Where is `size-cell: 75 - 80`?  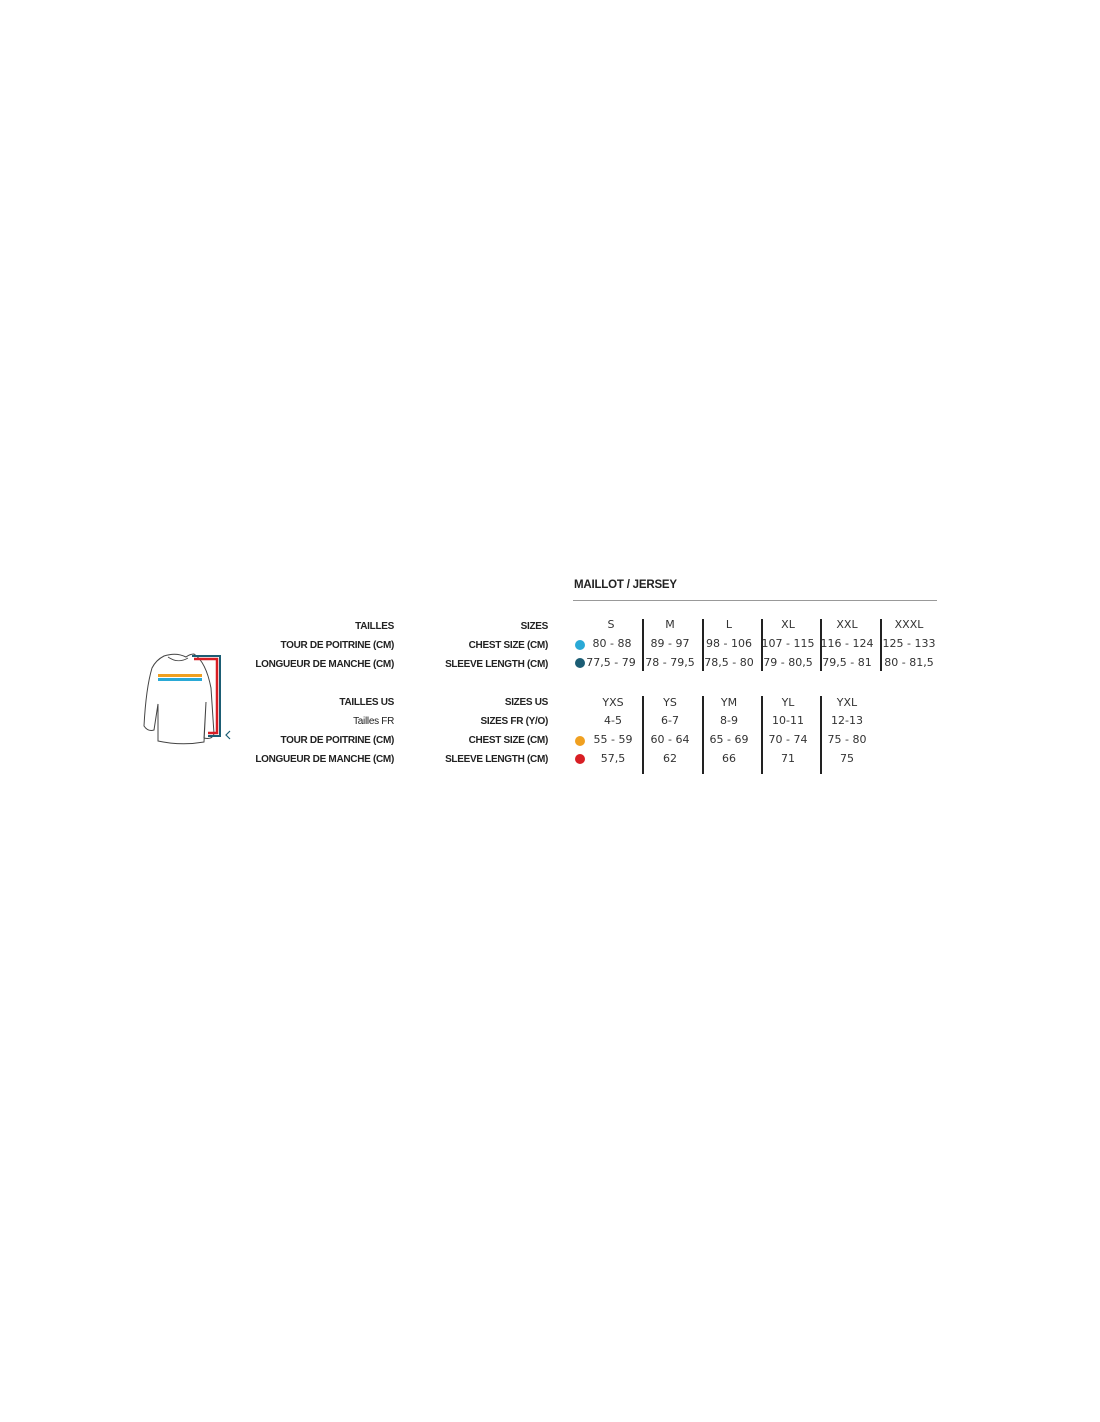 size-cell: 75 - 80 is located at coordinates (847, 739).